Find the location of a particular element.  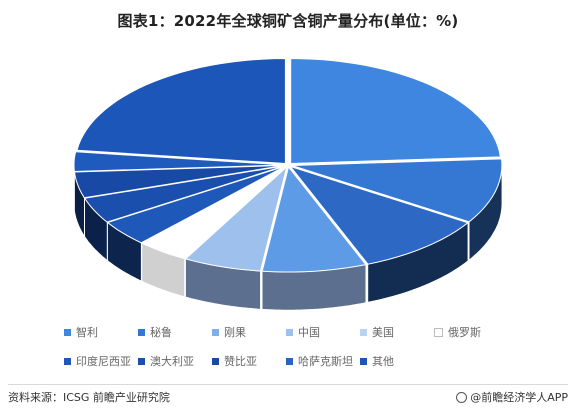

brand-text: @前瞻经济学人APP is located at coordinates (519, 397).